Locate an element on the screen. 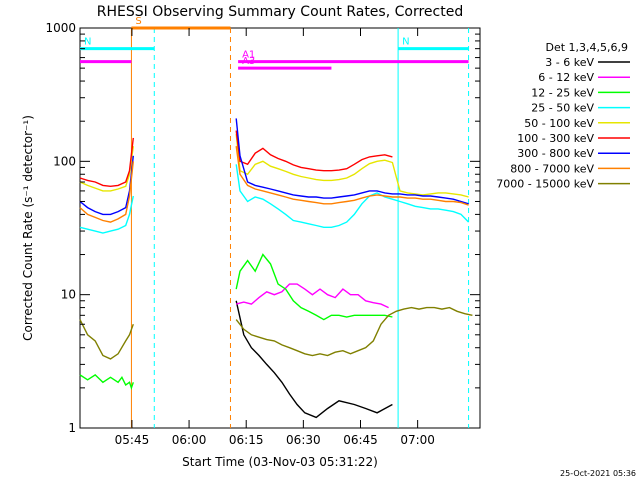  legend-label-5: 100 - 300 keV is located at coordinates (555, 138).